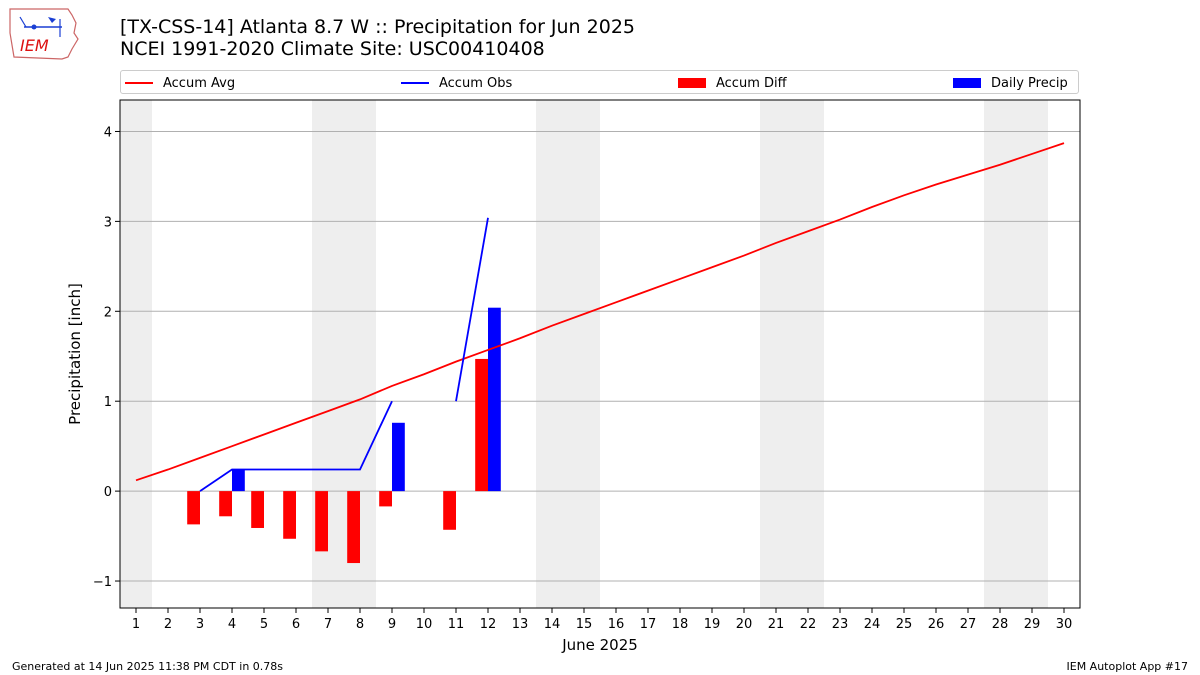 This screenshot has height=675, width=1200. What do you see at coordinates (108, 402) in the screenshot?
I see `y-tick-label: 1` at bounding box center [108, 402].